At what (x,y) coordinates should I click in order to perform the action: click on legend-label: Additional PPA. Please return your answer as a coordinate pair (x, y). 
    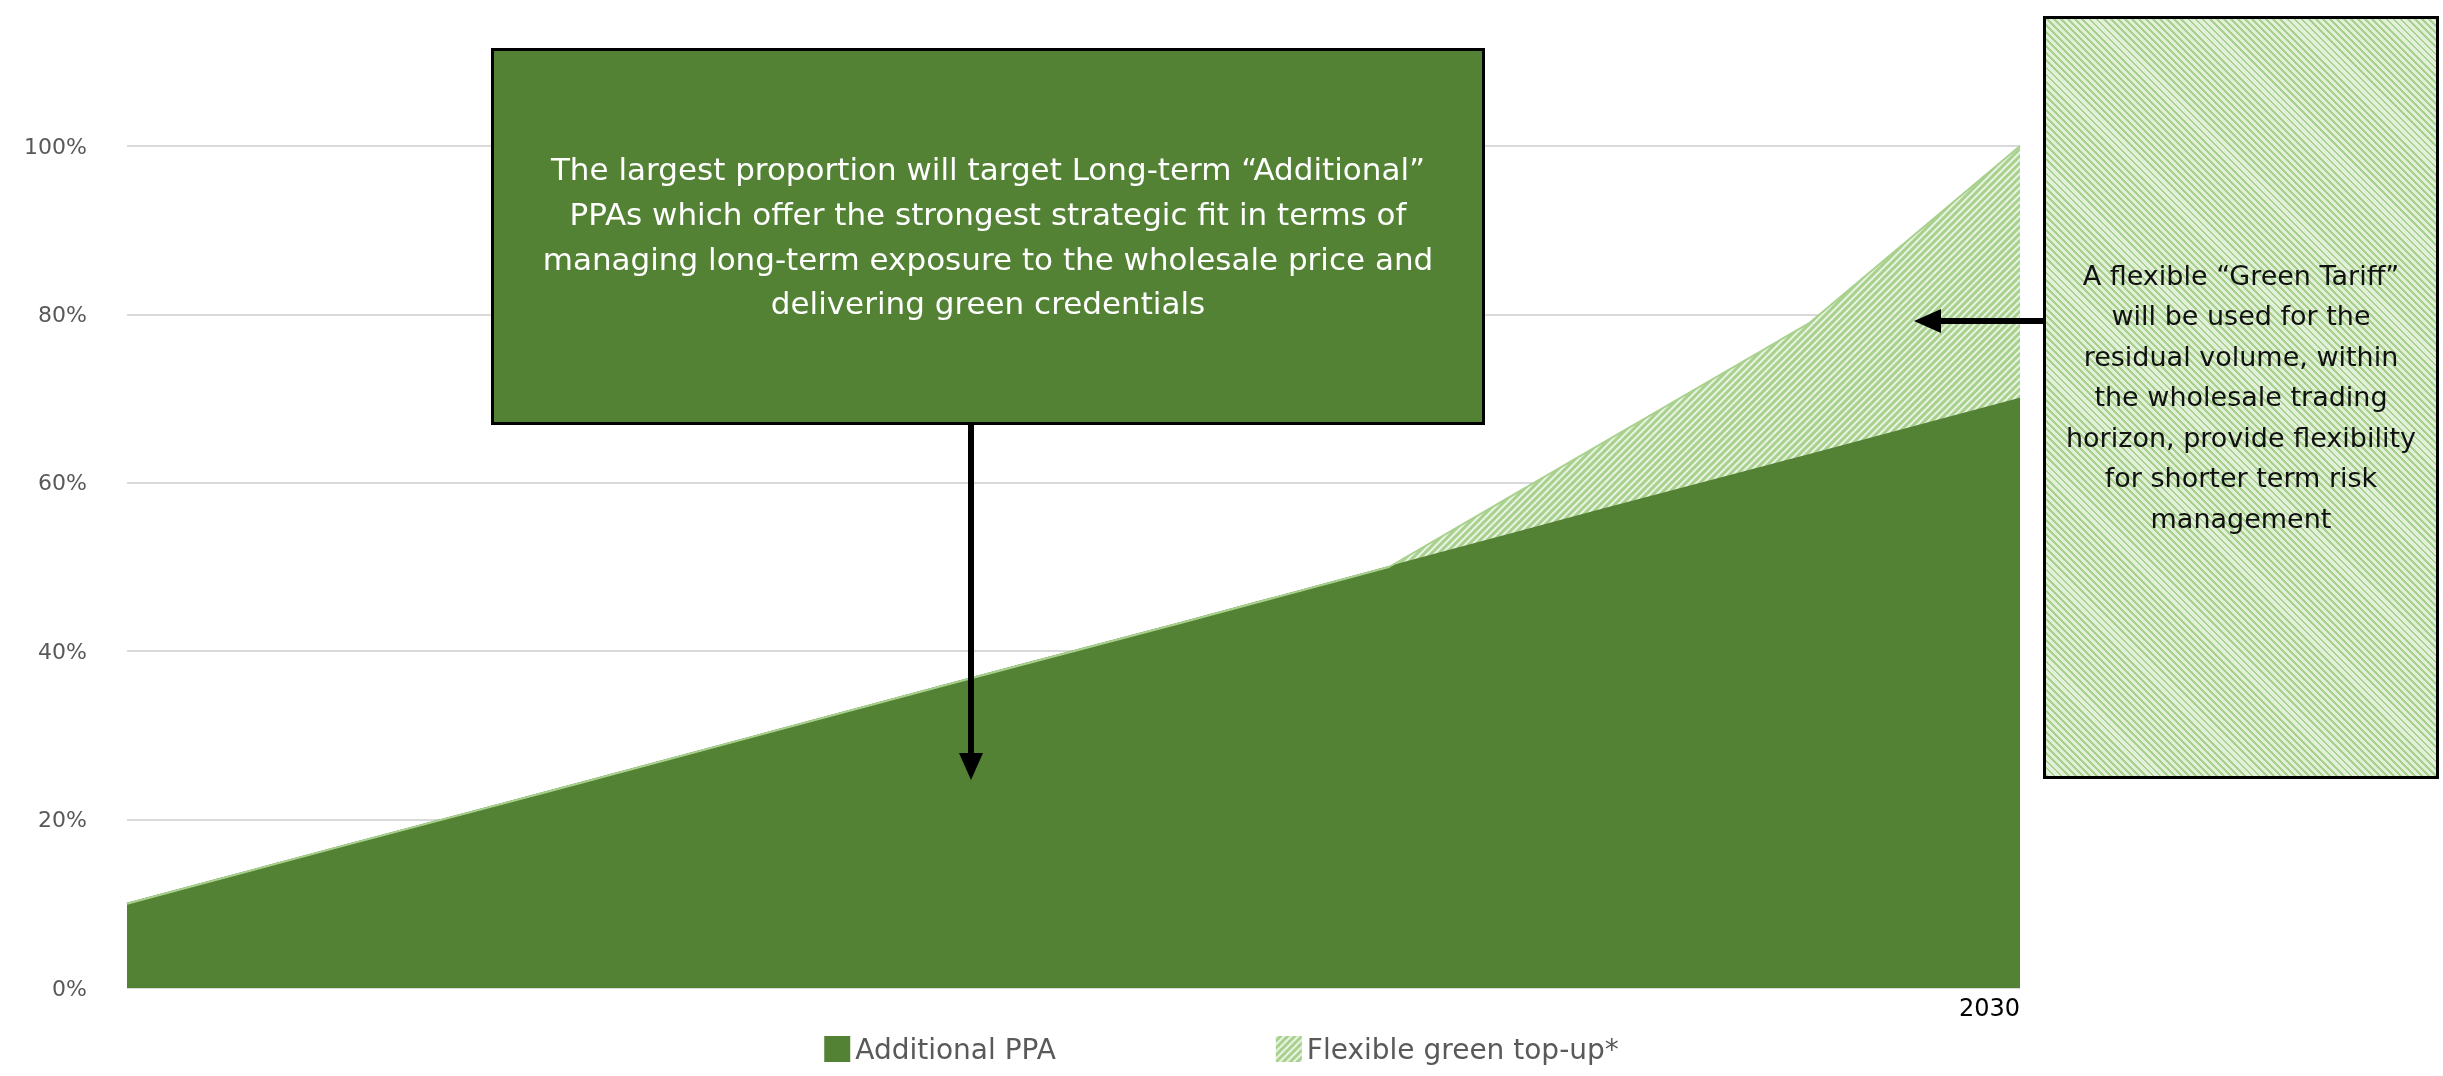
    Looking at the image, I should click on (955, 1049).